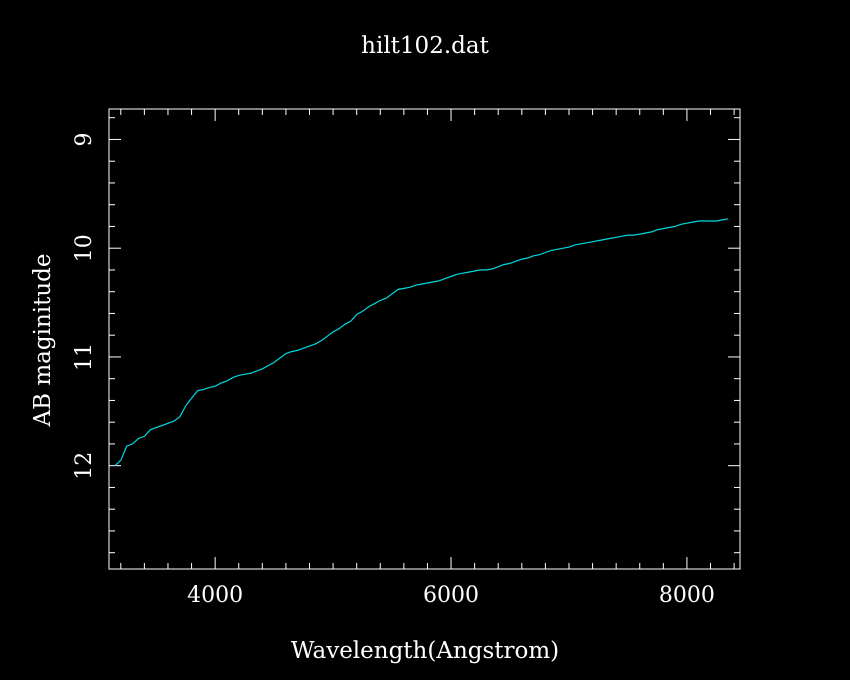 Image resolution: width=850 pixels, height=680 pixels. I want to click on x-tick-label: 4000, so click(215, 595).